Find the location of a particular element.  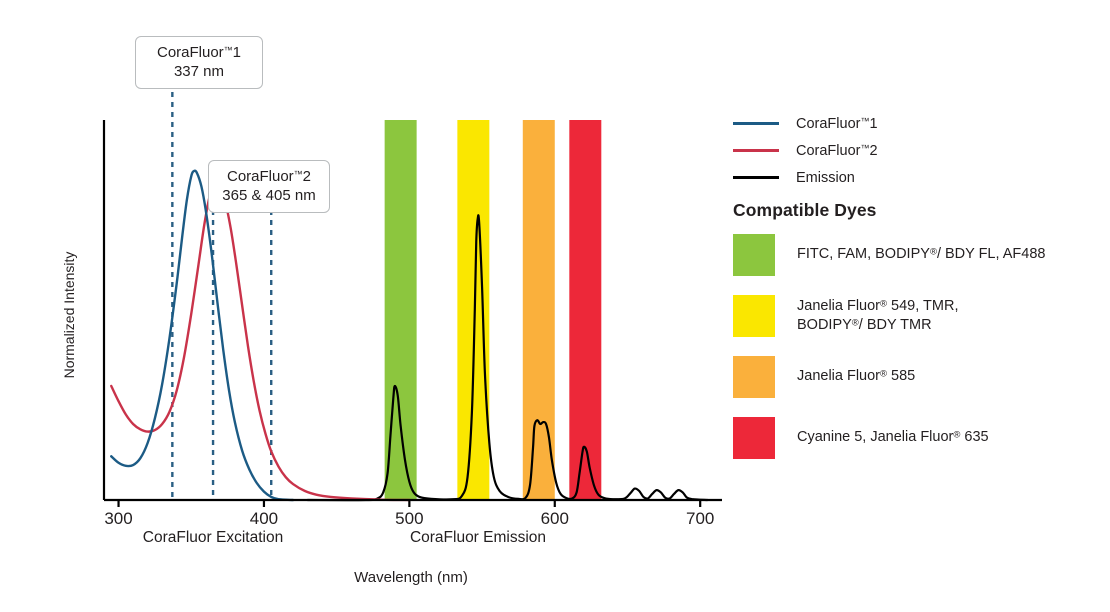

tick-label-400: 400 is located at coordinates (264, 518).